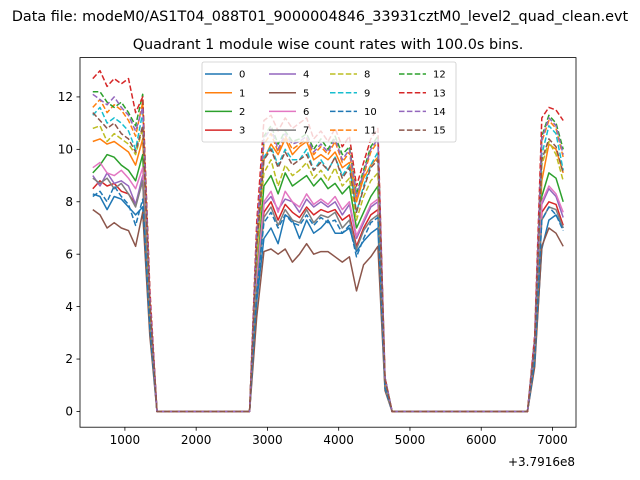  Describe the element at coordinates (65, 150) in the screenshot. I see `y-tick-label: 10` at that location.